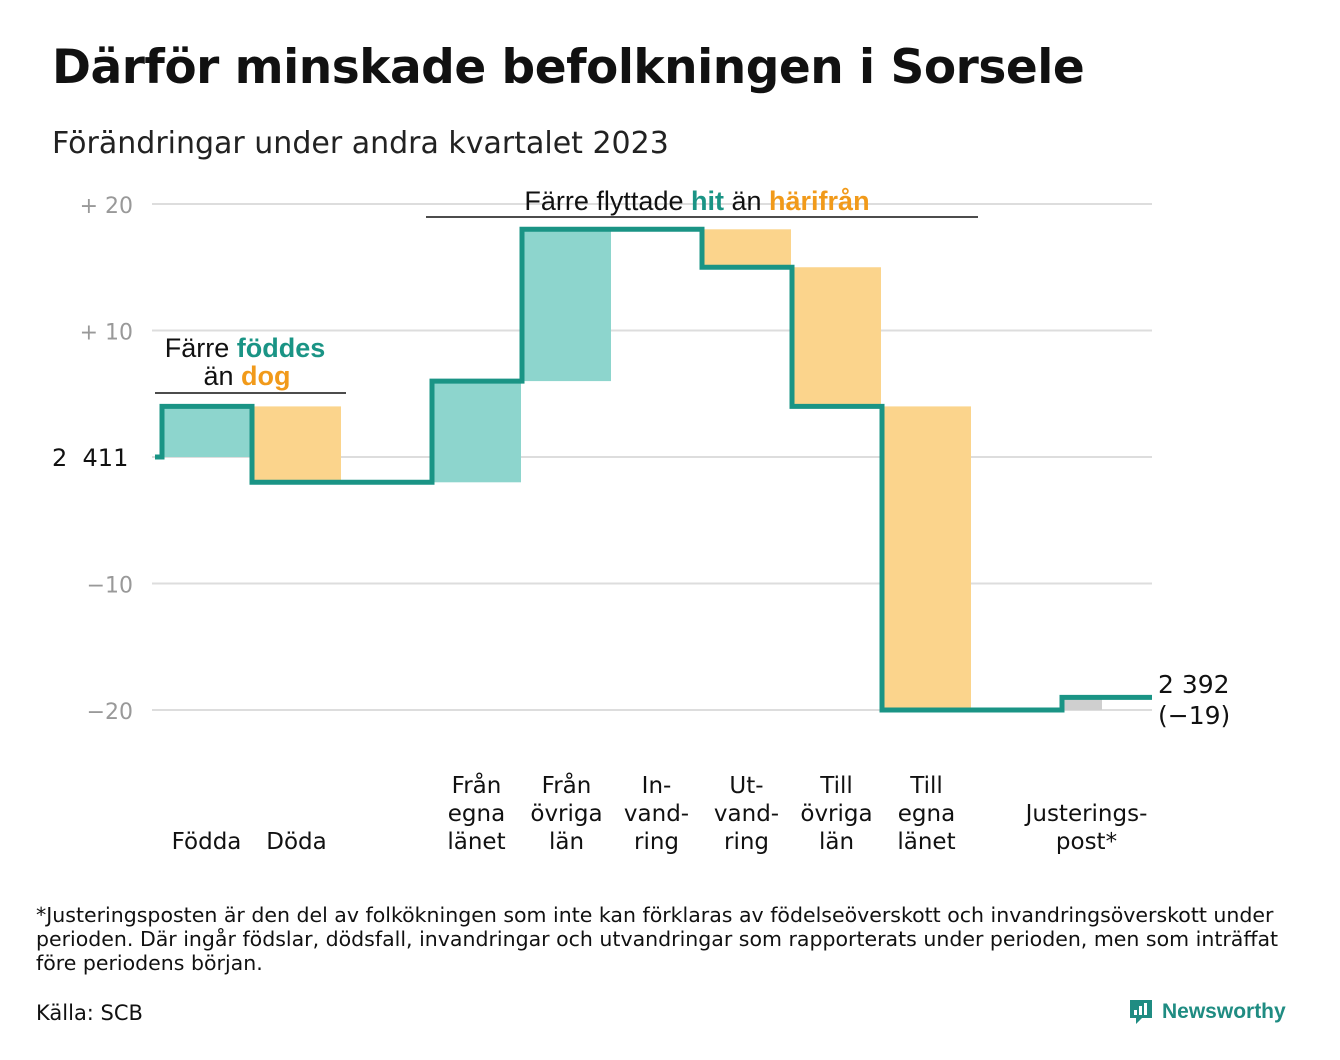 Image resolution: width=1340 pixels, height=1060 pixels. What do you see at coordinates (110, 712) in the screenshot?
I see `y-tick-label: −20` at bounding box center [110, 712].